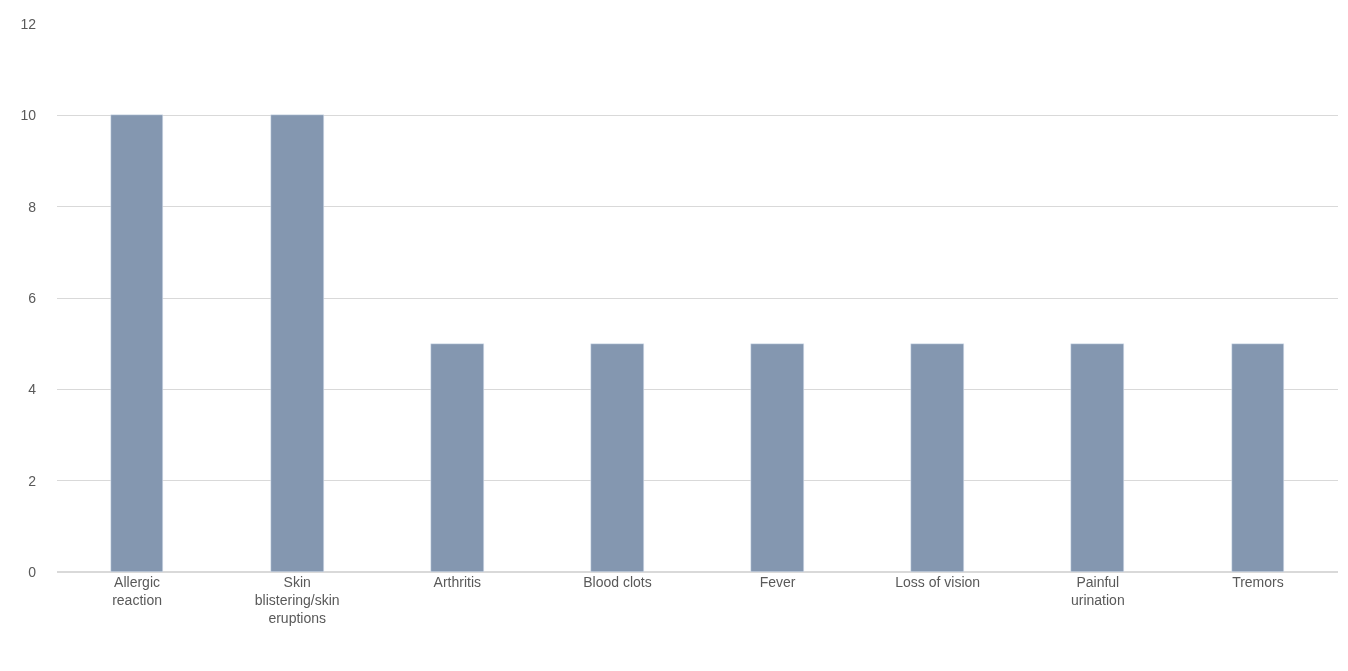 The height and width of the screenshot is (671, 1348). What do you see at coordinates (137, 591) in the screenshot?
I see `x-tick-label: Allergic reaction` at bounding box center [137, 591].